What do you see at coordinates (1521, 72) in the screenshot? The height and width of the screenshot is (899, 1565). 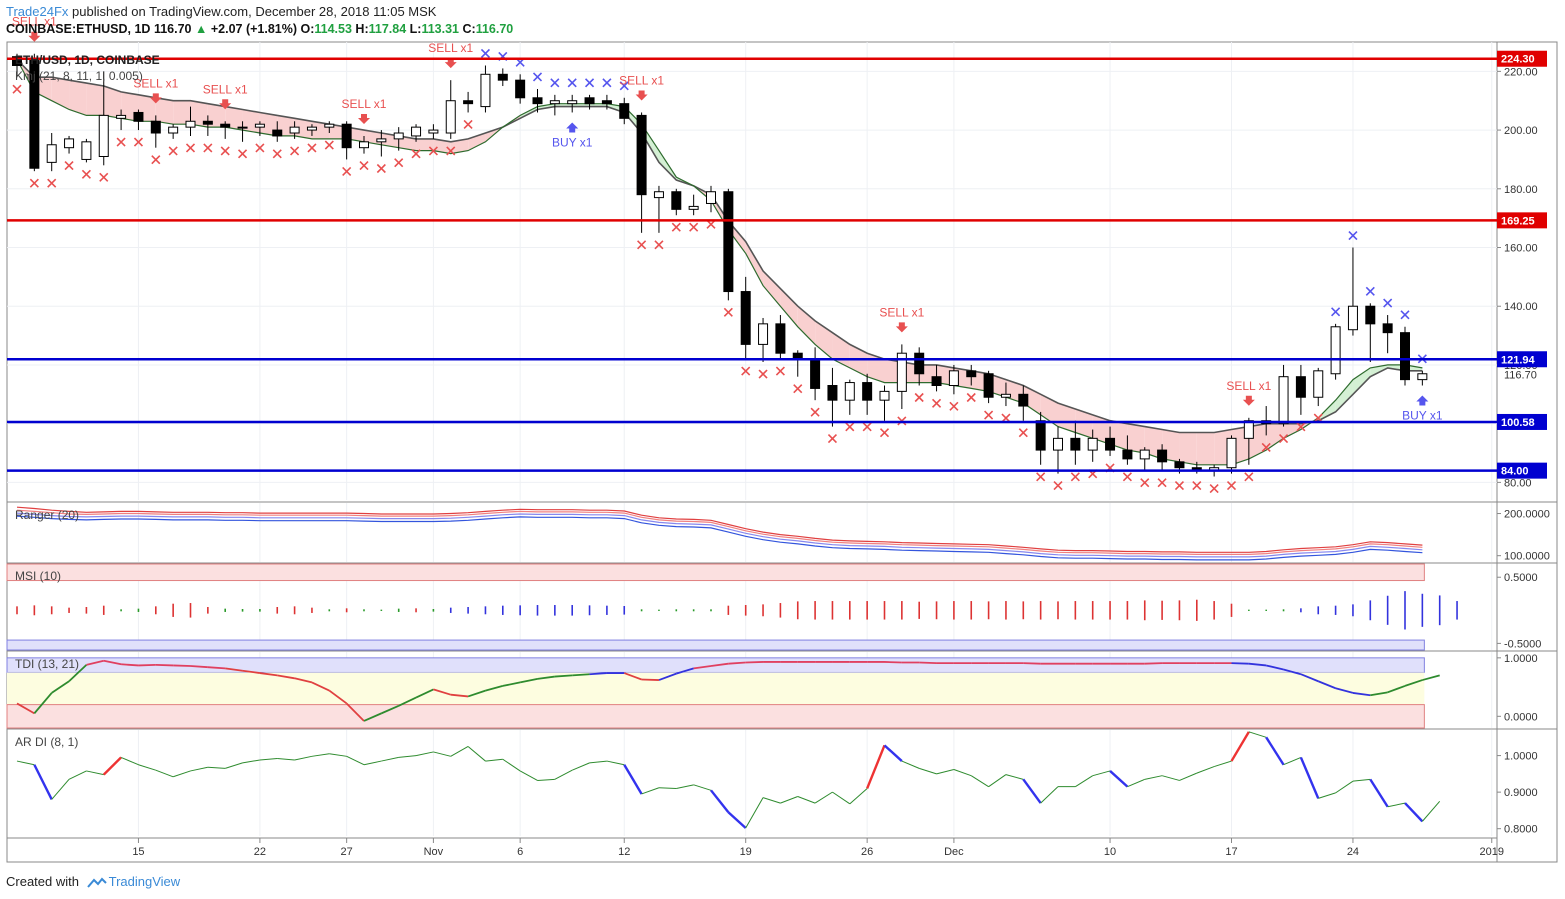 I see `y-tick-label: 220.00` at bounding box center [1521, 72].